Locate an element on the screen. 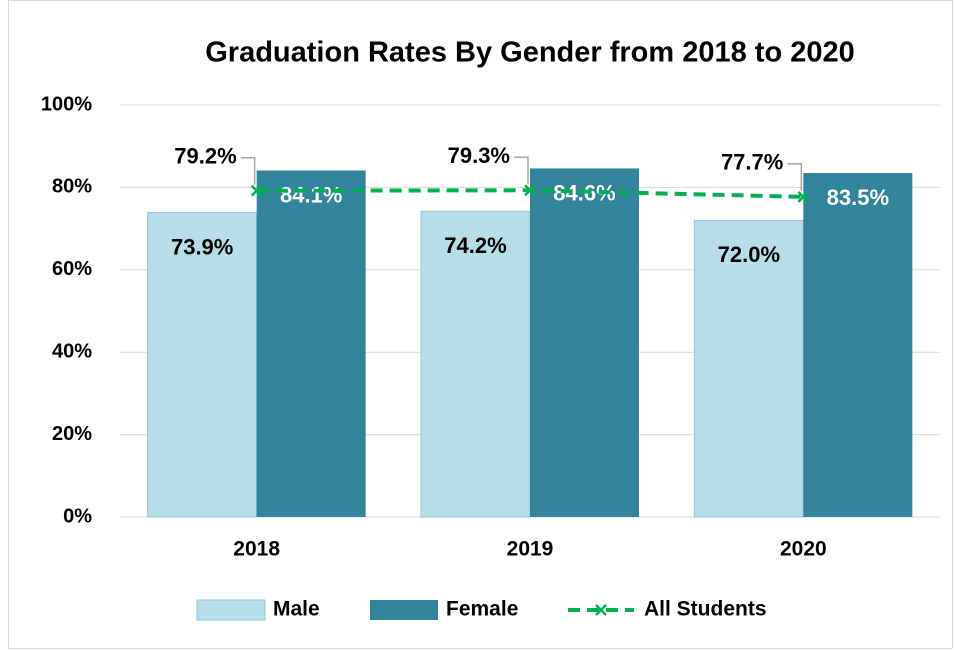 The width and height of the screenshot is (954, 650). y-tick-label: 0% is located at coordinates (77, 516).